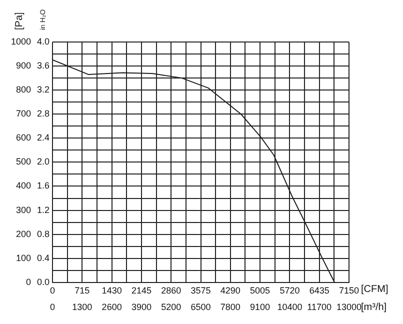 The image size is (403, 324). What do you see at coordinates (43, 281) in the screenshot?
I see `y2-tick-label: 0.0` at bounding box center [43, 281].